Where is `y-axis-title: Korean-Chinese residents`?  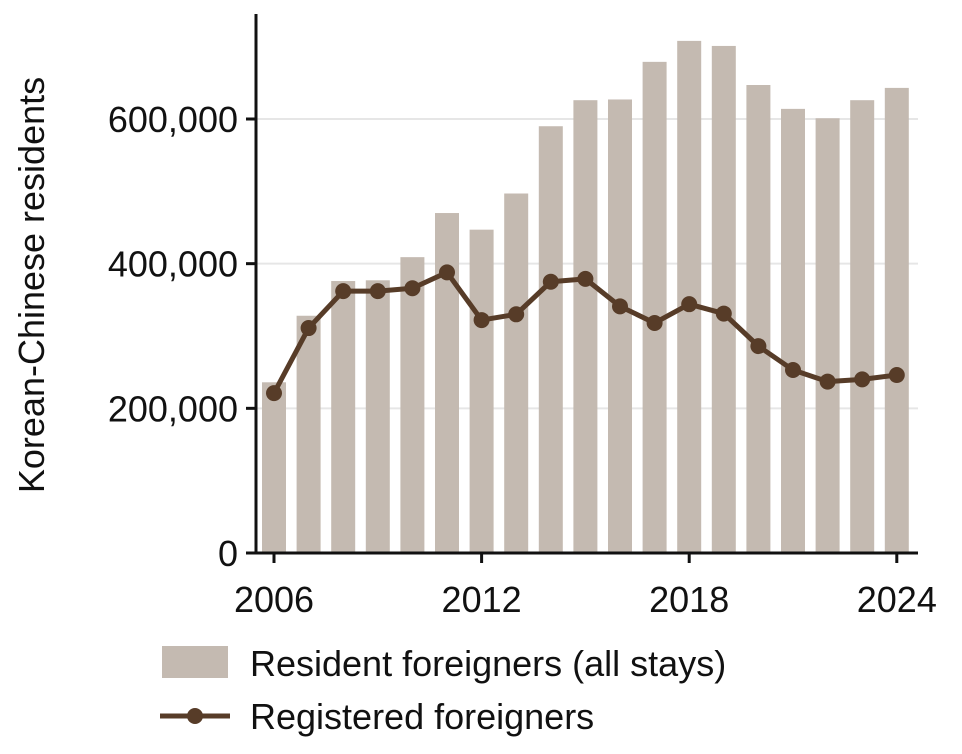
y-axis-title: Korean-Chinese residents is located at coordinates (31, 285).